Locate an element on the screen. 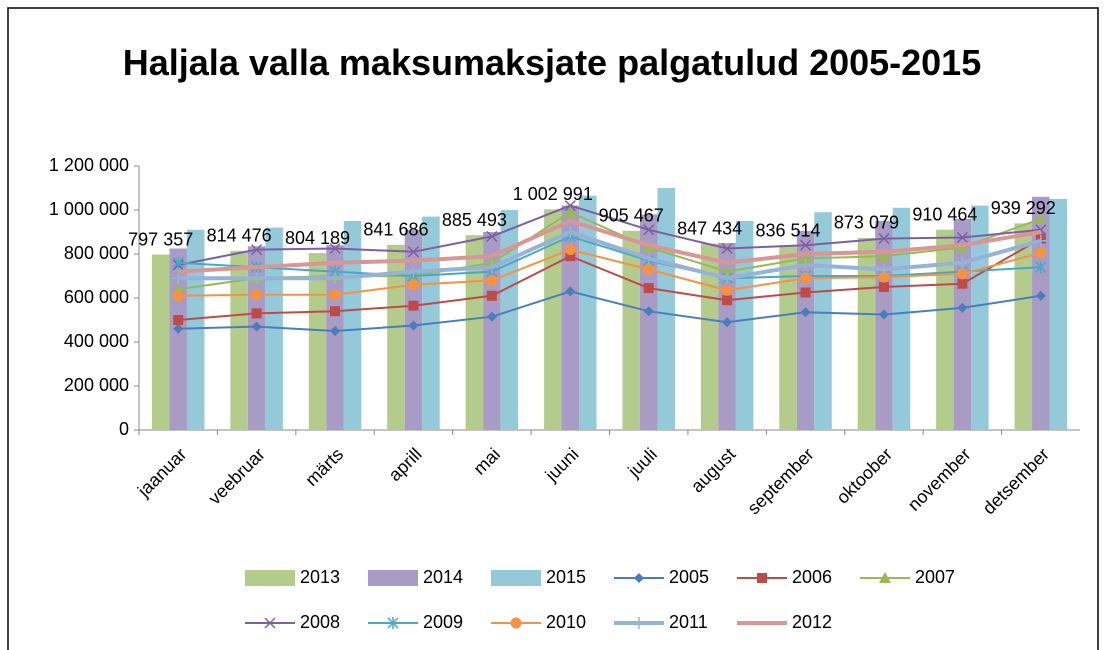 The image size is (1104, 650). x-tick-label: september is located at coordinates (780, 481).